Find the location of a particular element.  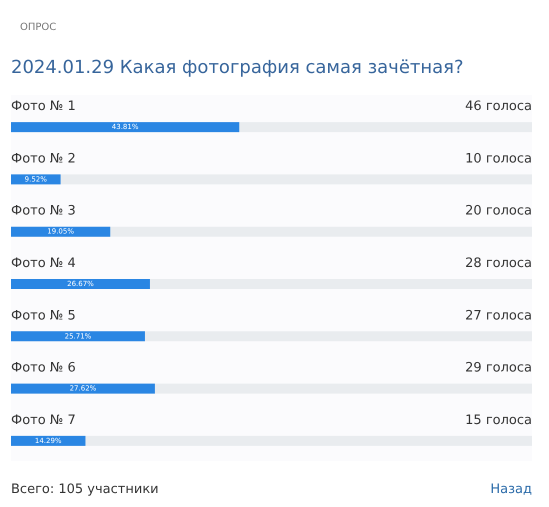

annotation: 29 голоса is located at coordinates (498, 368).